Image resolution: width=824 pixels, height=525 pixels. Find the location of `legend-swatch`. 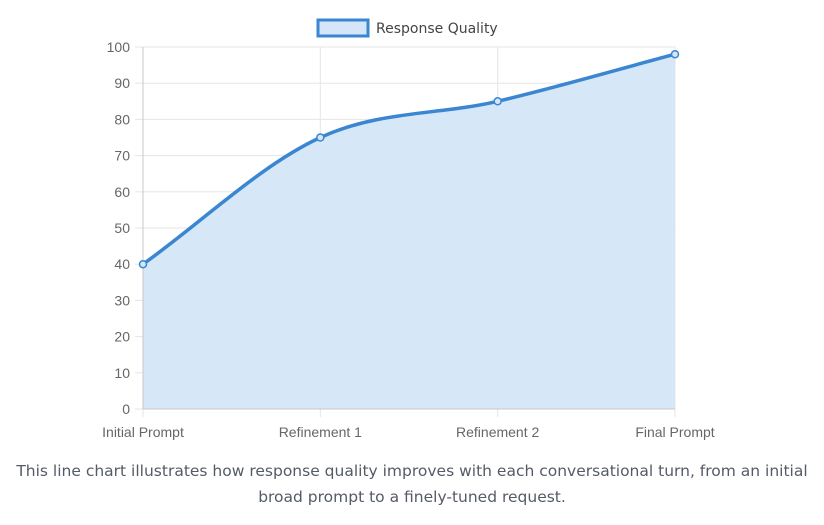

legend-swatch is located at coordinates (343, 28).